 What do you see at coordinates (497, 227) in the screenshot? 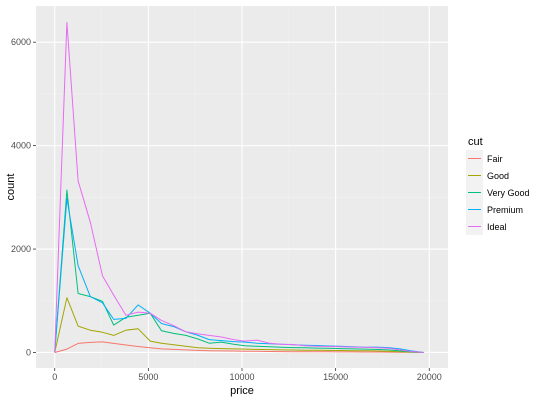
I see `legend-label-ideal: Ideal` at bounding box center [497, 227].